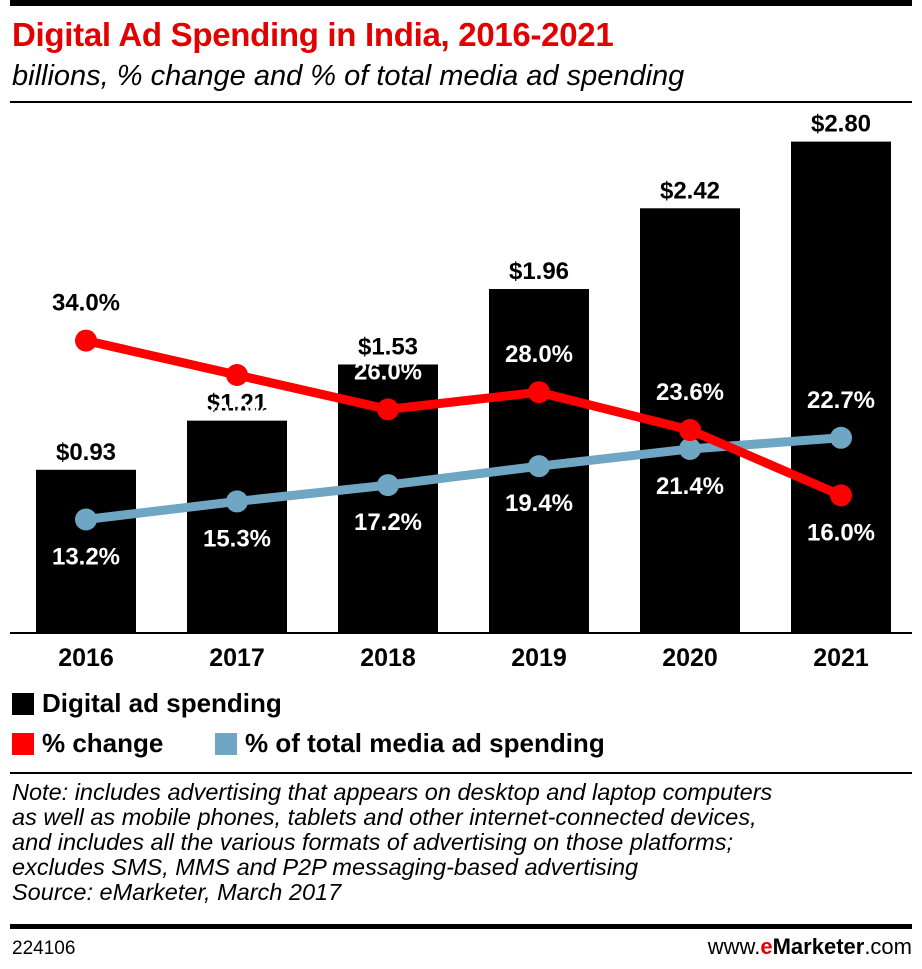 The width and height of the screenshot is (922, 969). Describe the element at coordinates (44, 948) in the screenshot. I see `chart-id: 224106` at that location.